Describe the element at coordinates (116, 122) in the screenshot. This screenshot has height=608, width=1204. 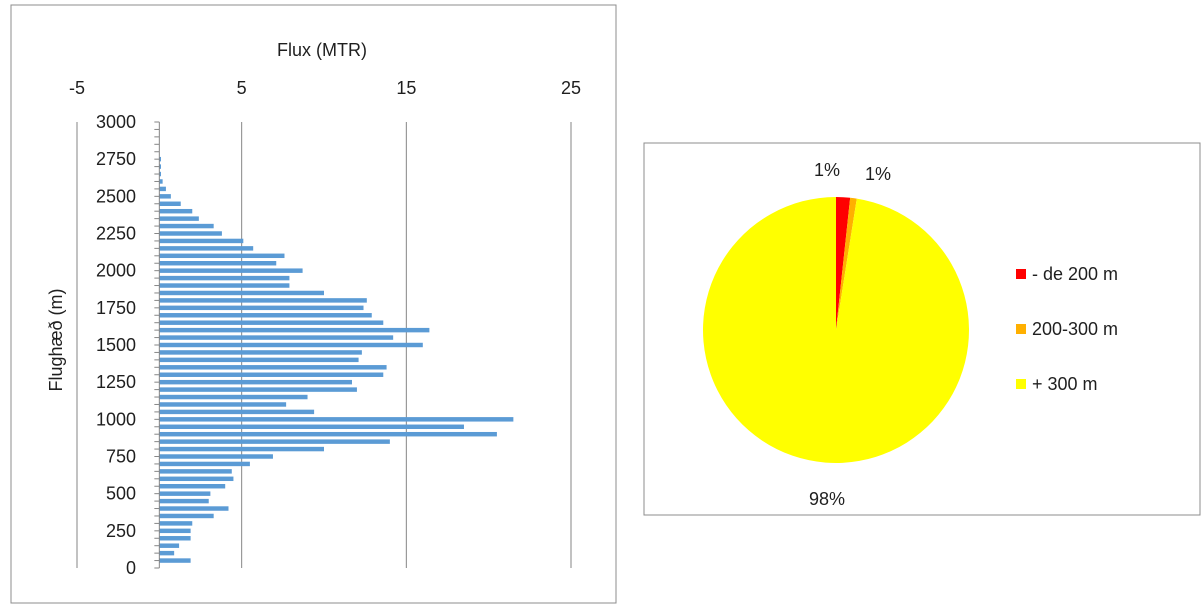
I see `y-tick-label: 3000` at that location.